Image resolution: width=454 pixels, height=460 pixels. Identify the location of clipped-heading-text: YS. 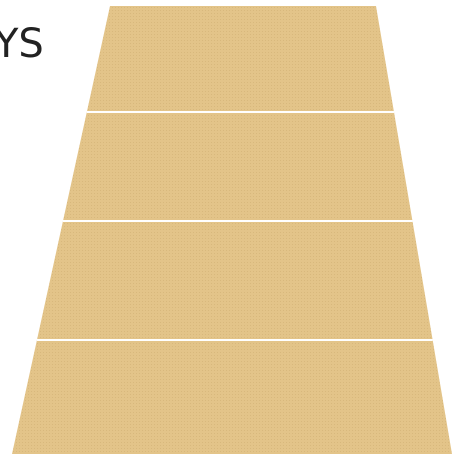
(22, 44).